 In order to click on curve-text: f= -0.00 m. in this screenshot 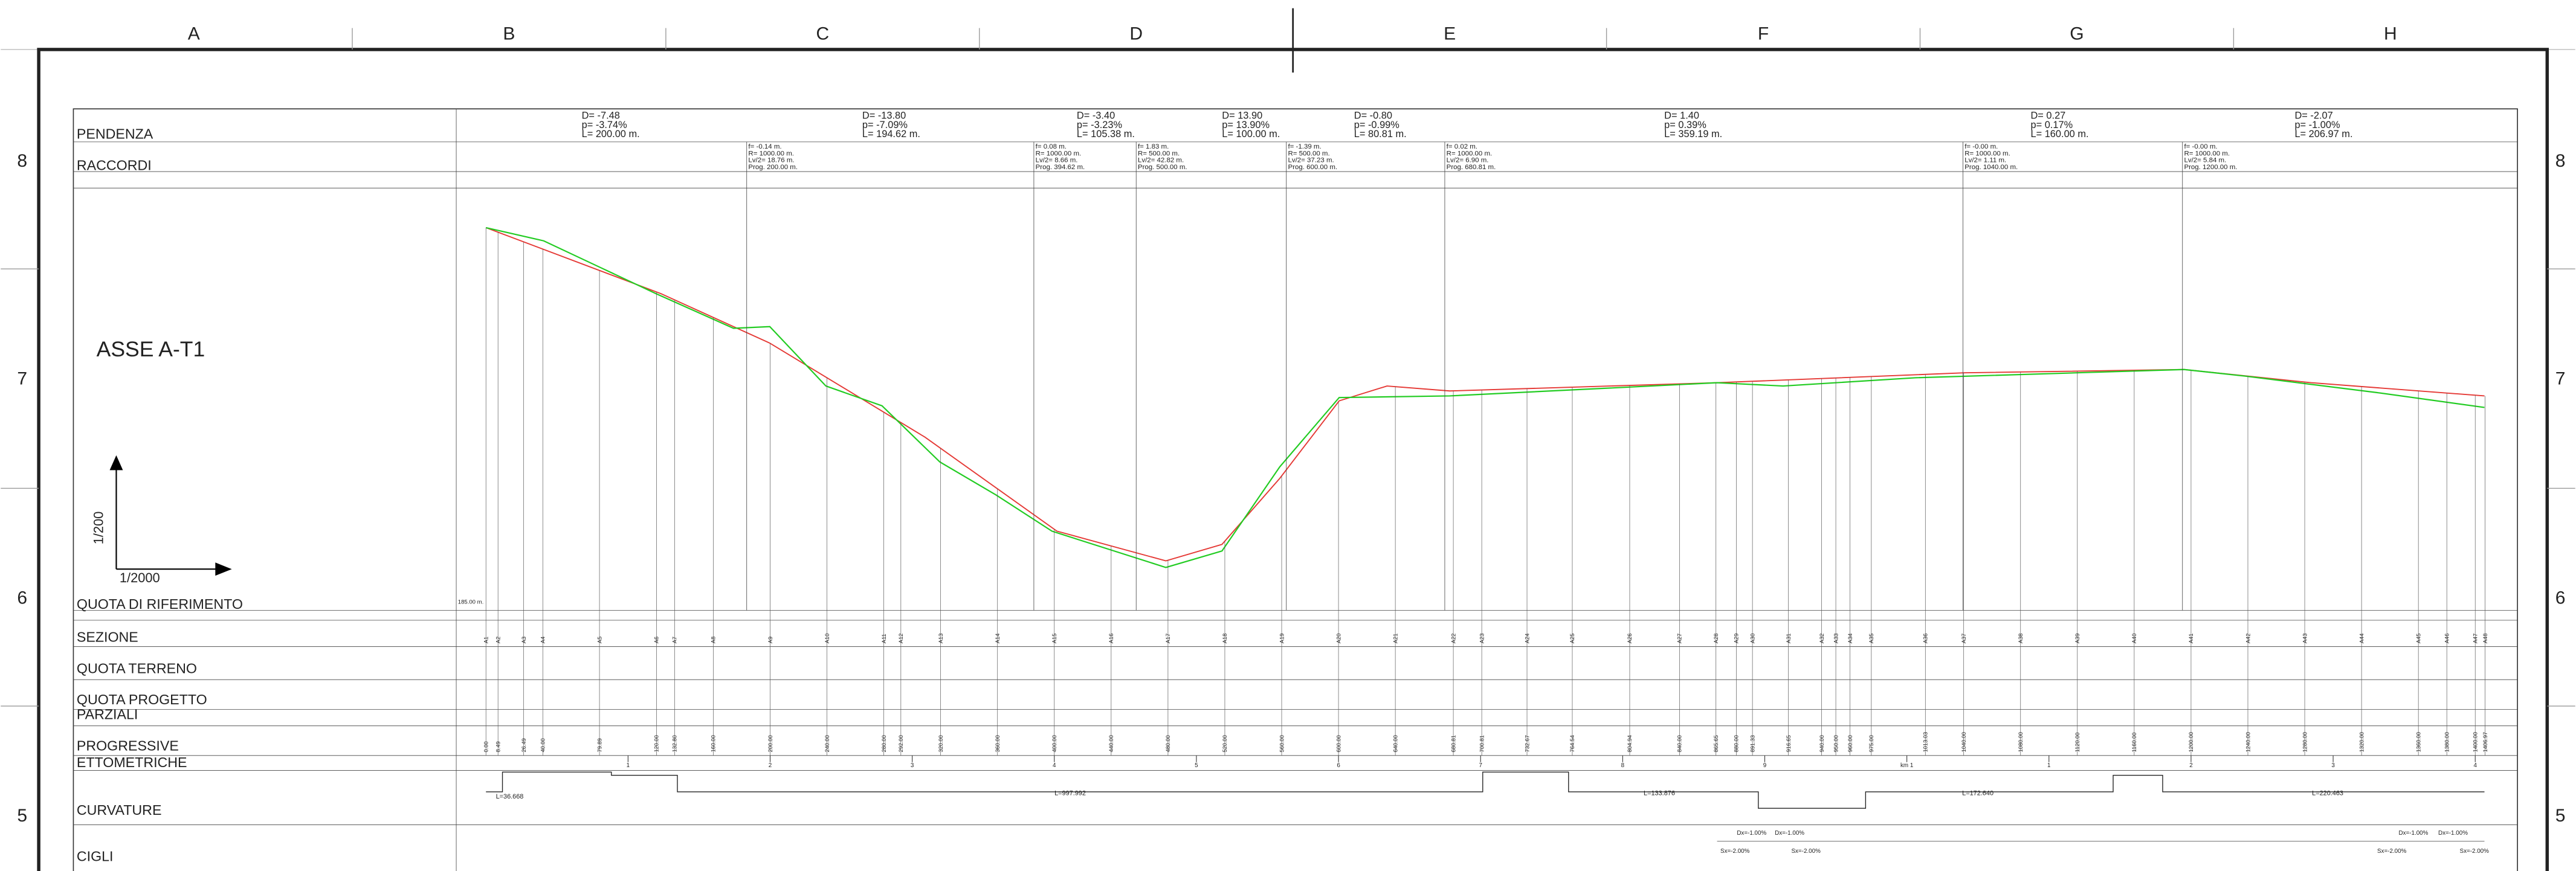, I will do `click(2201, 146)`.